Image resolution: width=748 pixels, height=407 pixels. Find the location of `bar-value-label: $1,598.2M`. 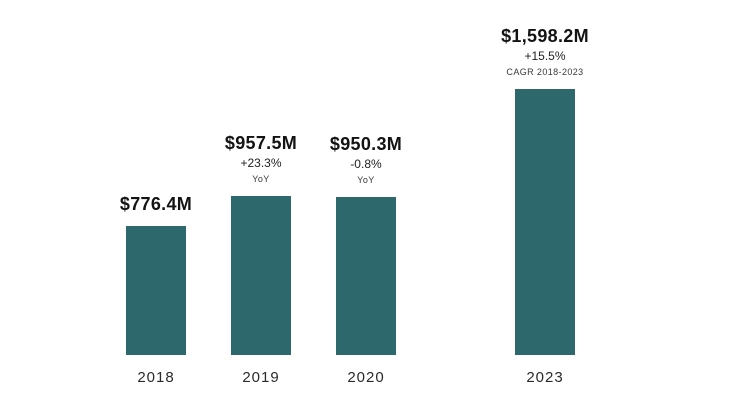

bar-value-label: $1,598.2M is located at coordinates (545, 36).